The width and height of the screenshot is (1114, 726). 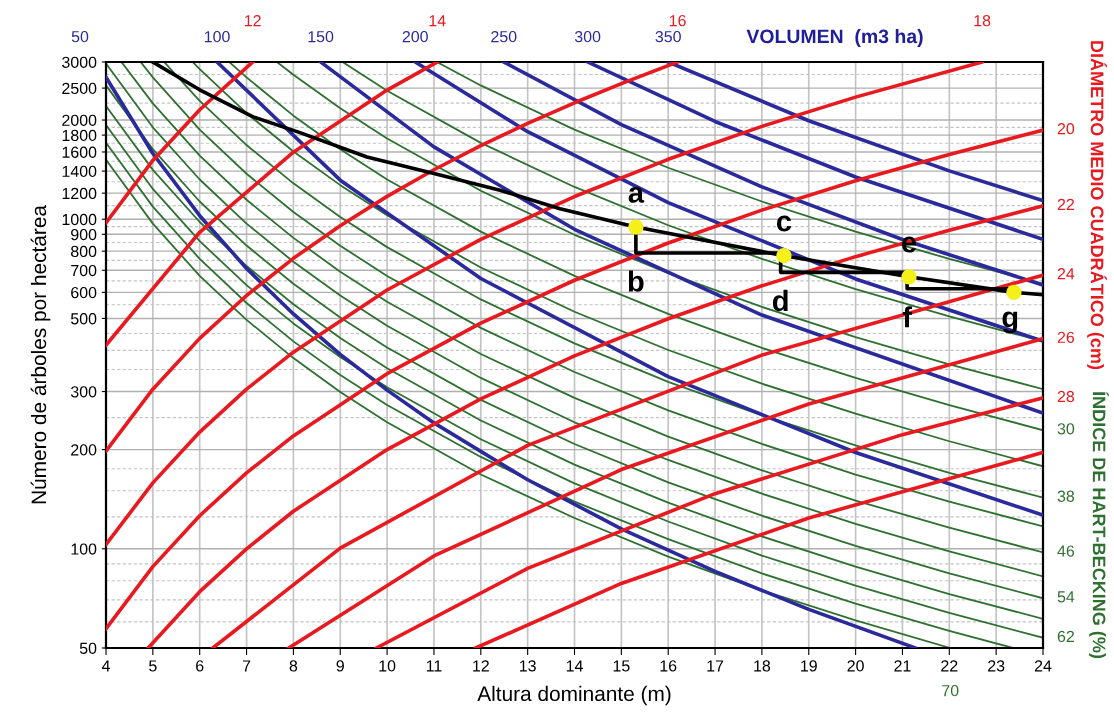 What do you see at coordinates (527, 666) in the screenshot?
I see `x-tick-label: 13` at bounding box center [527, 666].